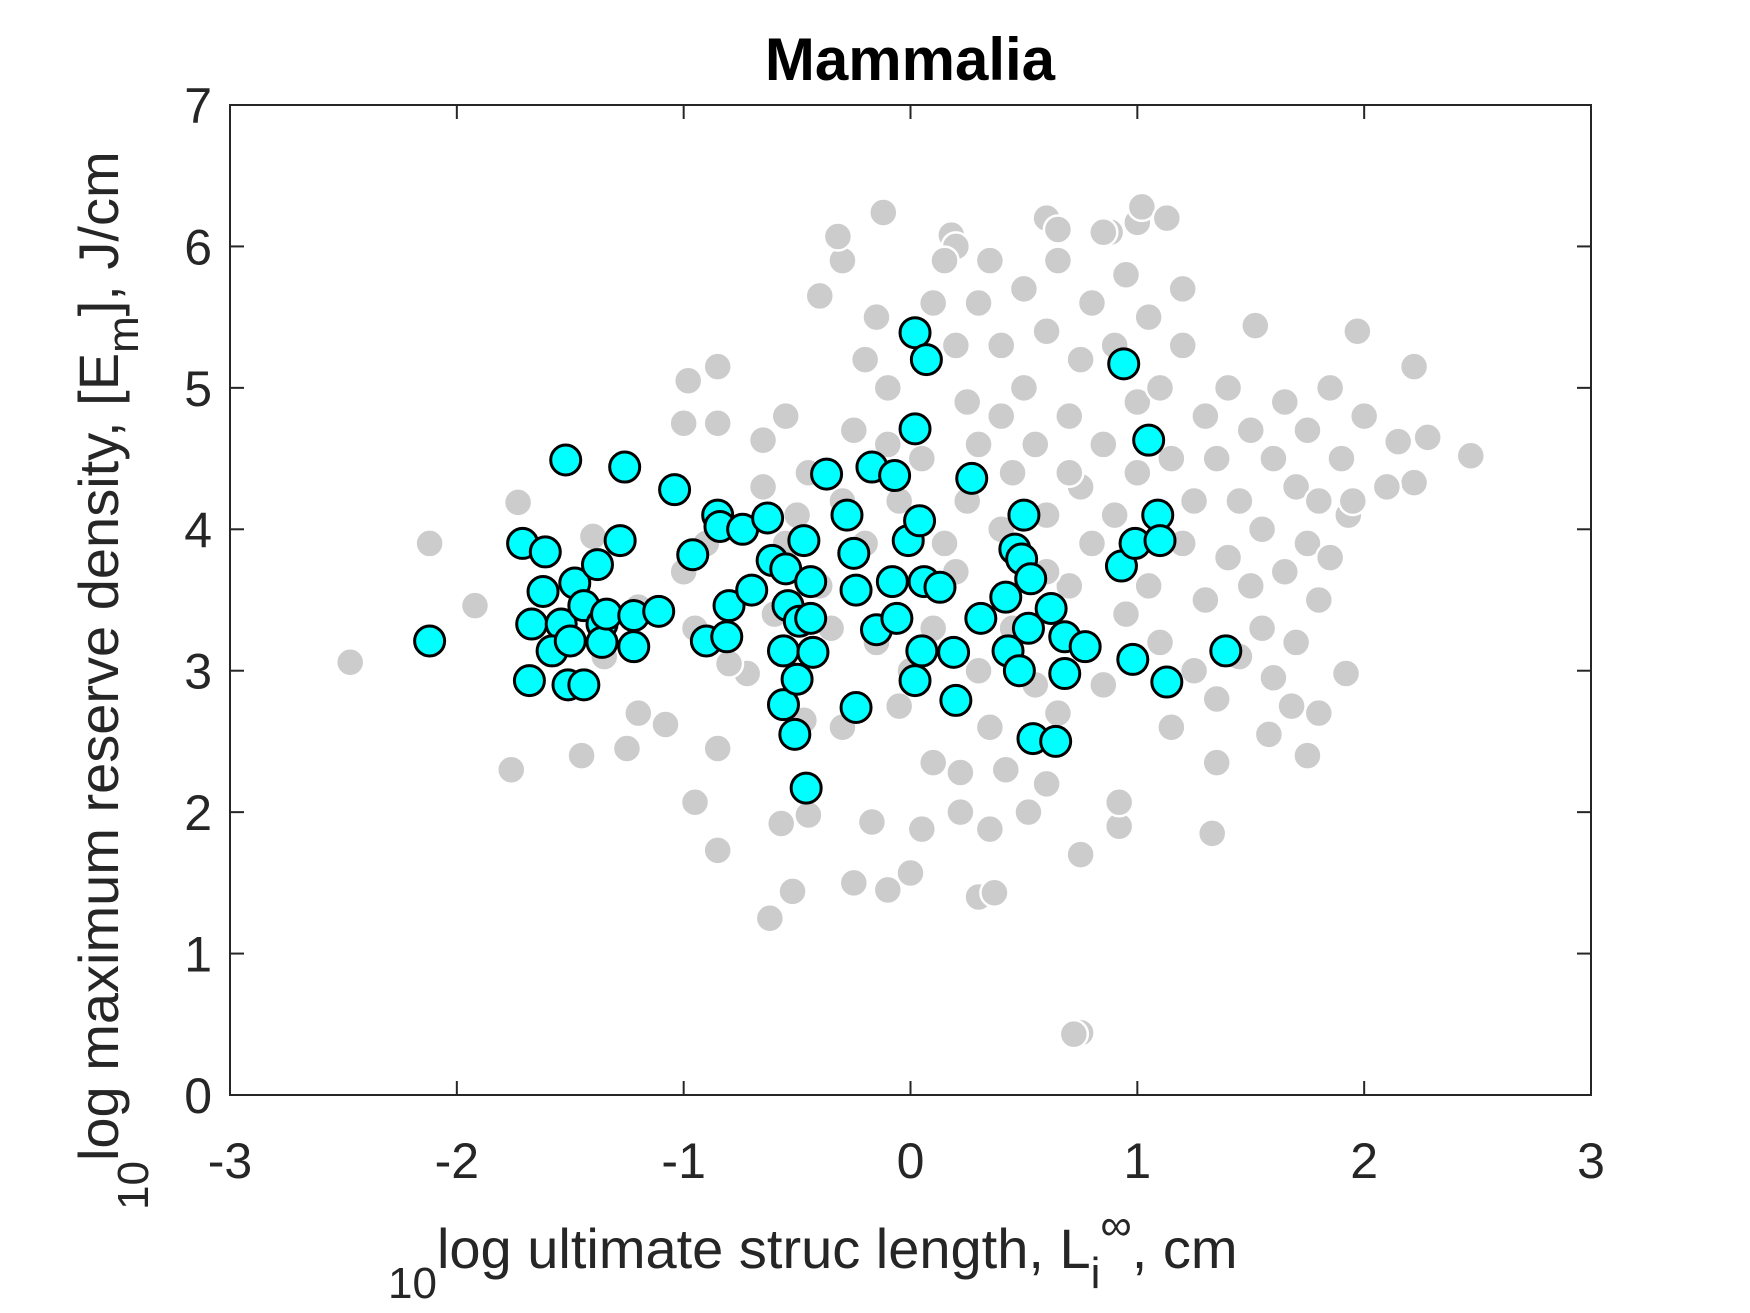 The image size is (1750, 1313). What do you see at coordinates (198, 530) in the screenshot?
I see `y-tick-label: 4` at bounding box center [198, 530].